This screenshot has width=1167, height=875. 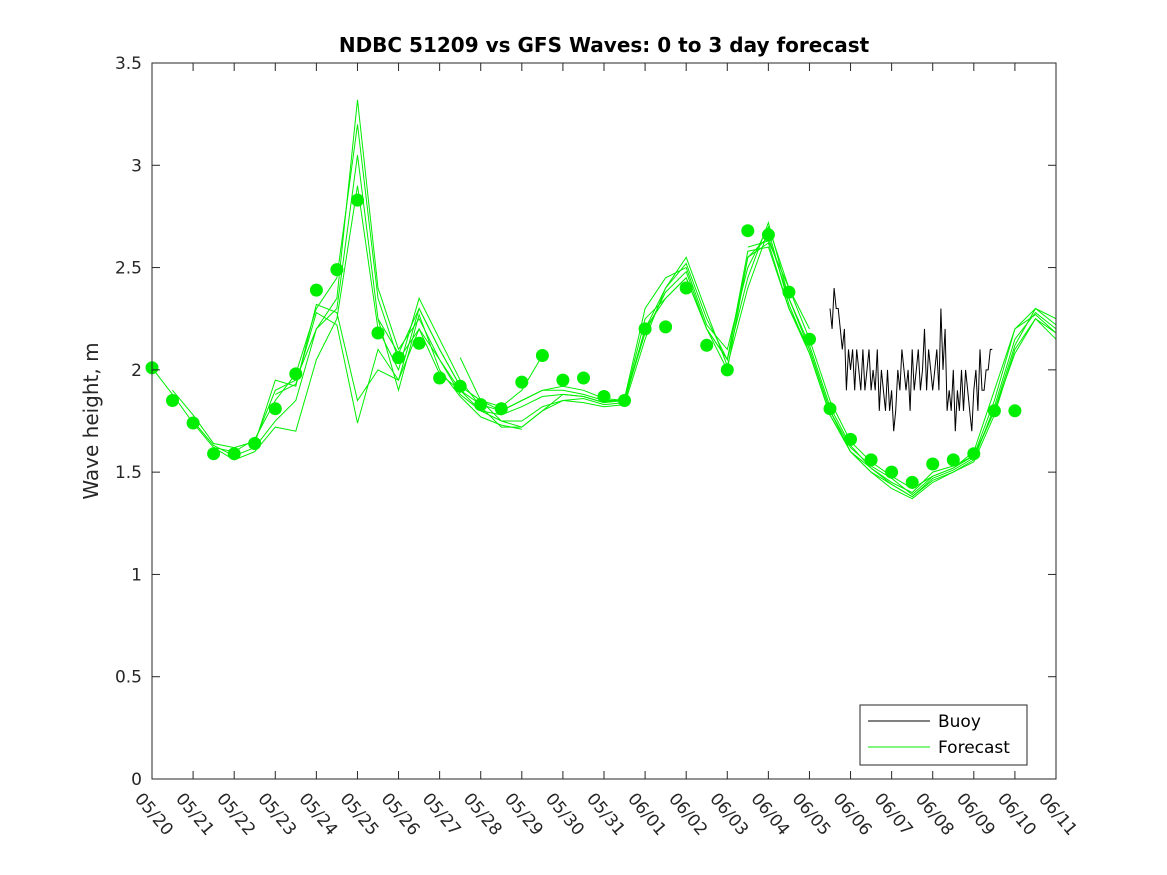 I want to click on legend-forecast-label: Forecast, so click(x=974, y=748).